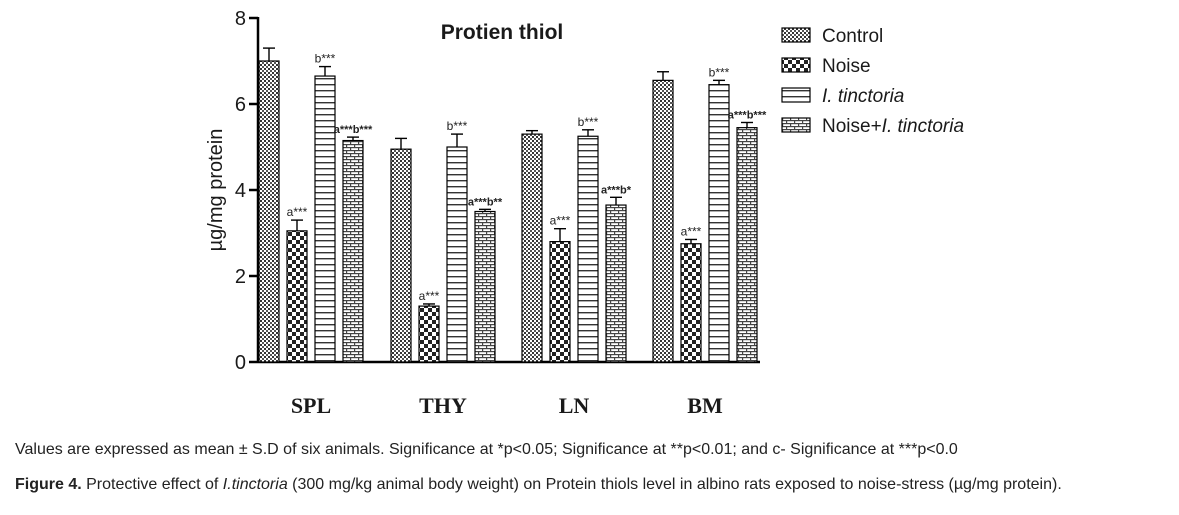 The width and height of the screenshot is (1179, 515). Describe the element at coordinates (297, 296) in the screenshot. I see `bar-noise-spl` at that location.